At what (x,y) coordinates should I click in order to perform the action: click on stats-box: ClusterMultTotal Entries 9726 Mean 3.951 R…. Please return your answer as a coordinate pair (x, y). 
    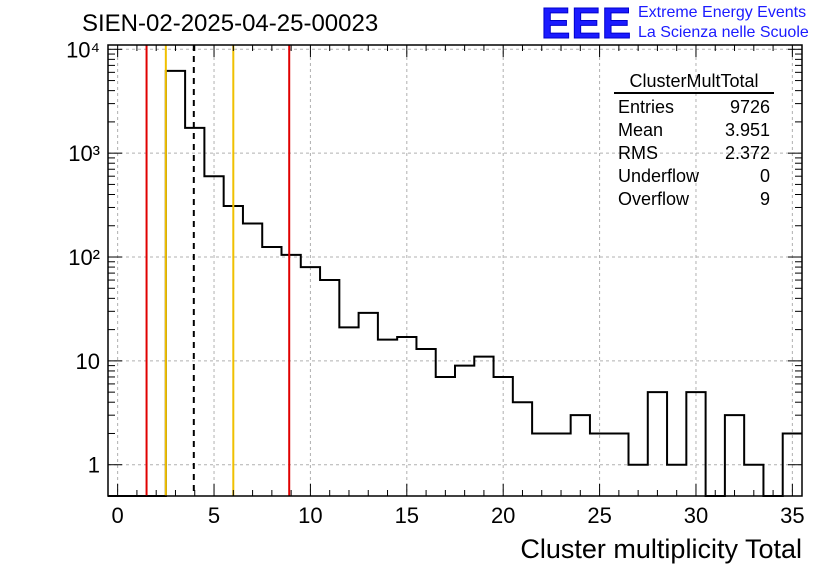
    Looking at the image, I should click on (694, 140).